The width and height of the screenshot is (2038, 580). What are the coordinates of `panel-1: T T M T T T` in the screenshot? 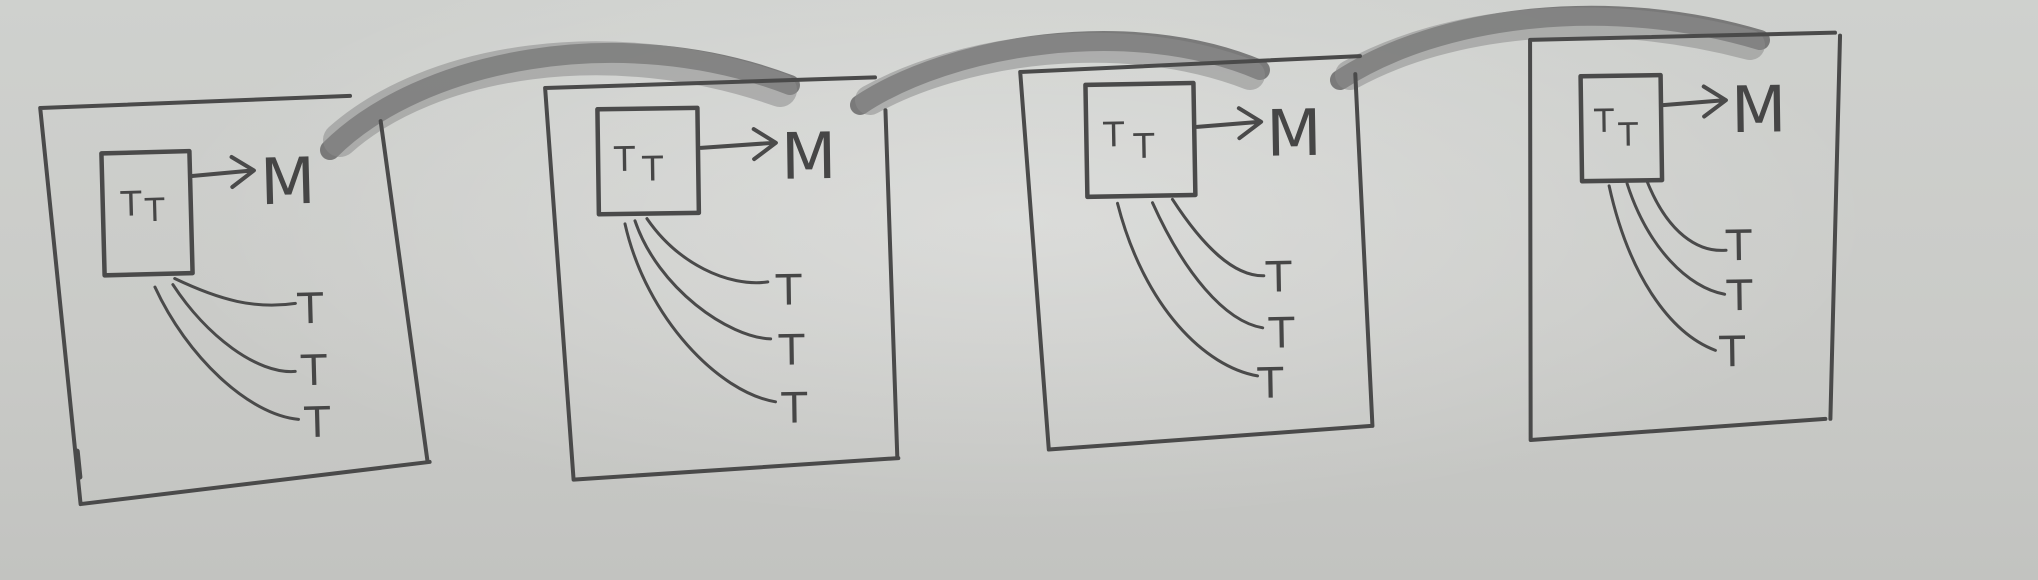 It's located at (235, 300).